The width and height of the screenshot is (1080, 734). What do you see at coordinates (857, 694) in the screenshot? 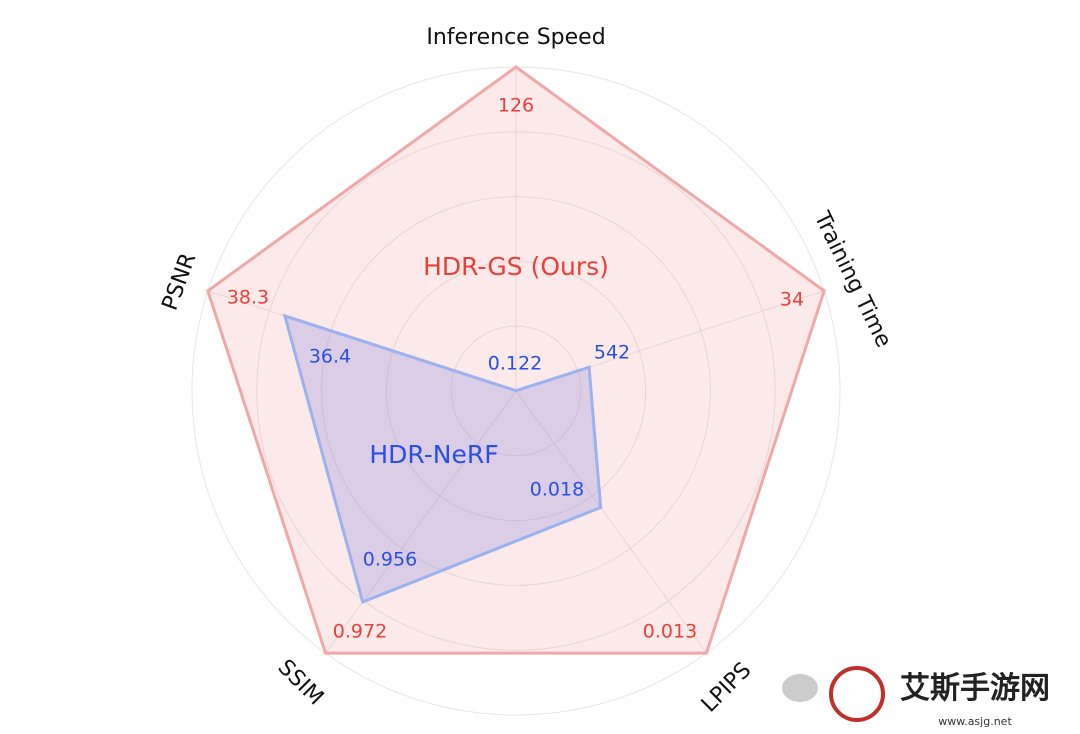
I see `watermark-logo` at bounding box center [857, 694].